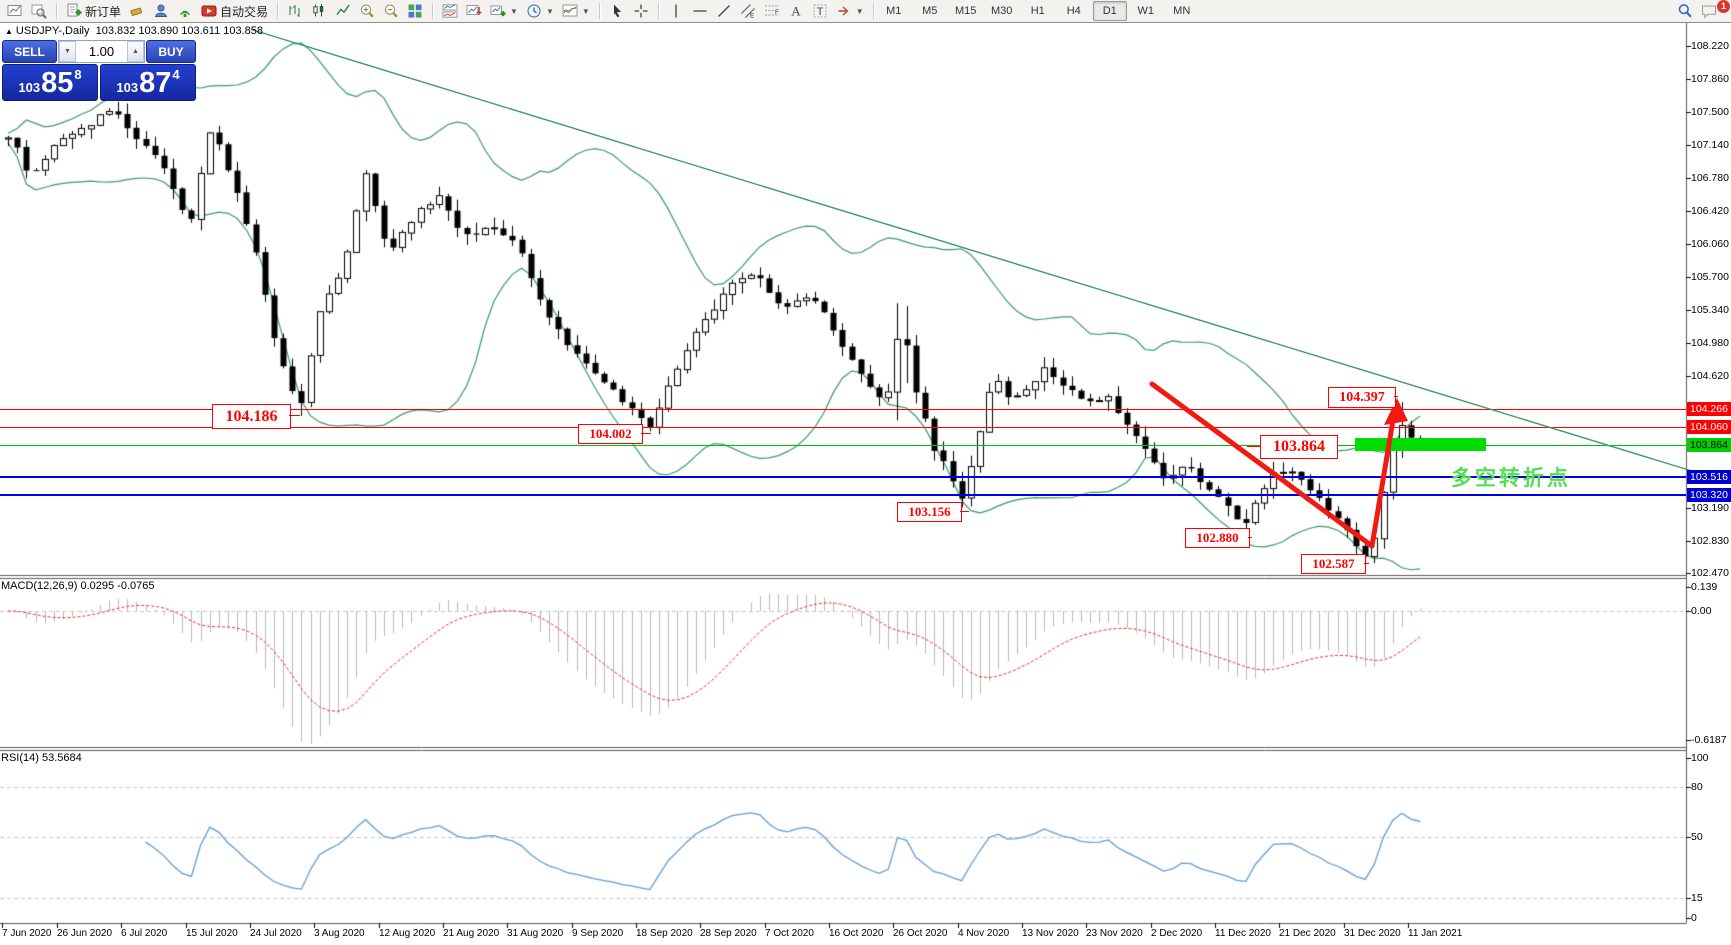 This screenshot has width=1731, height=945. Describe the element at coordinates (1710, 79) in the screenshot. I see `price-tick-107.860: 107.860` at that location.